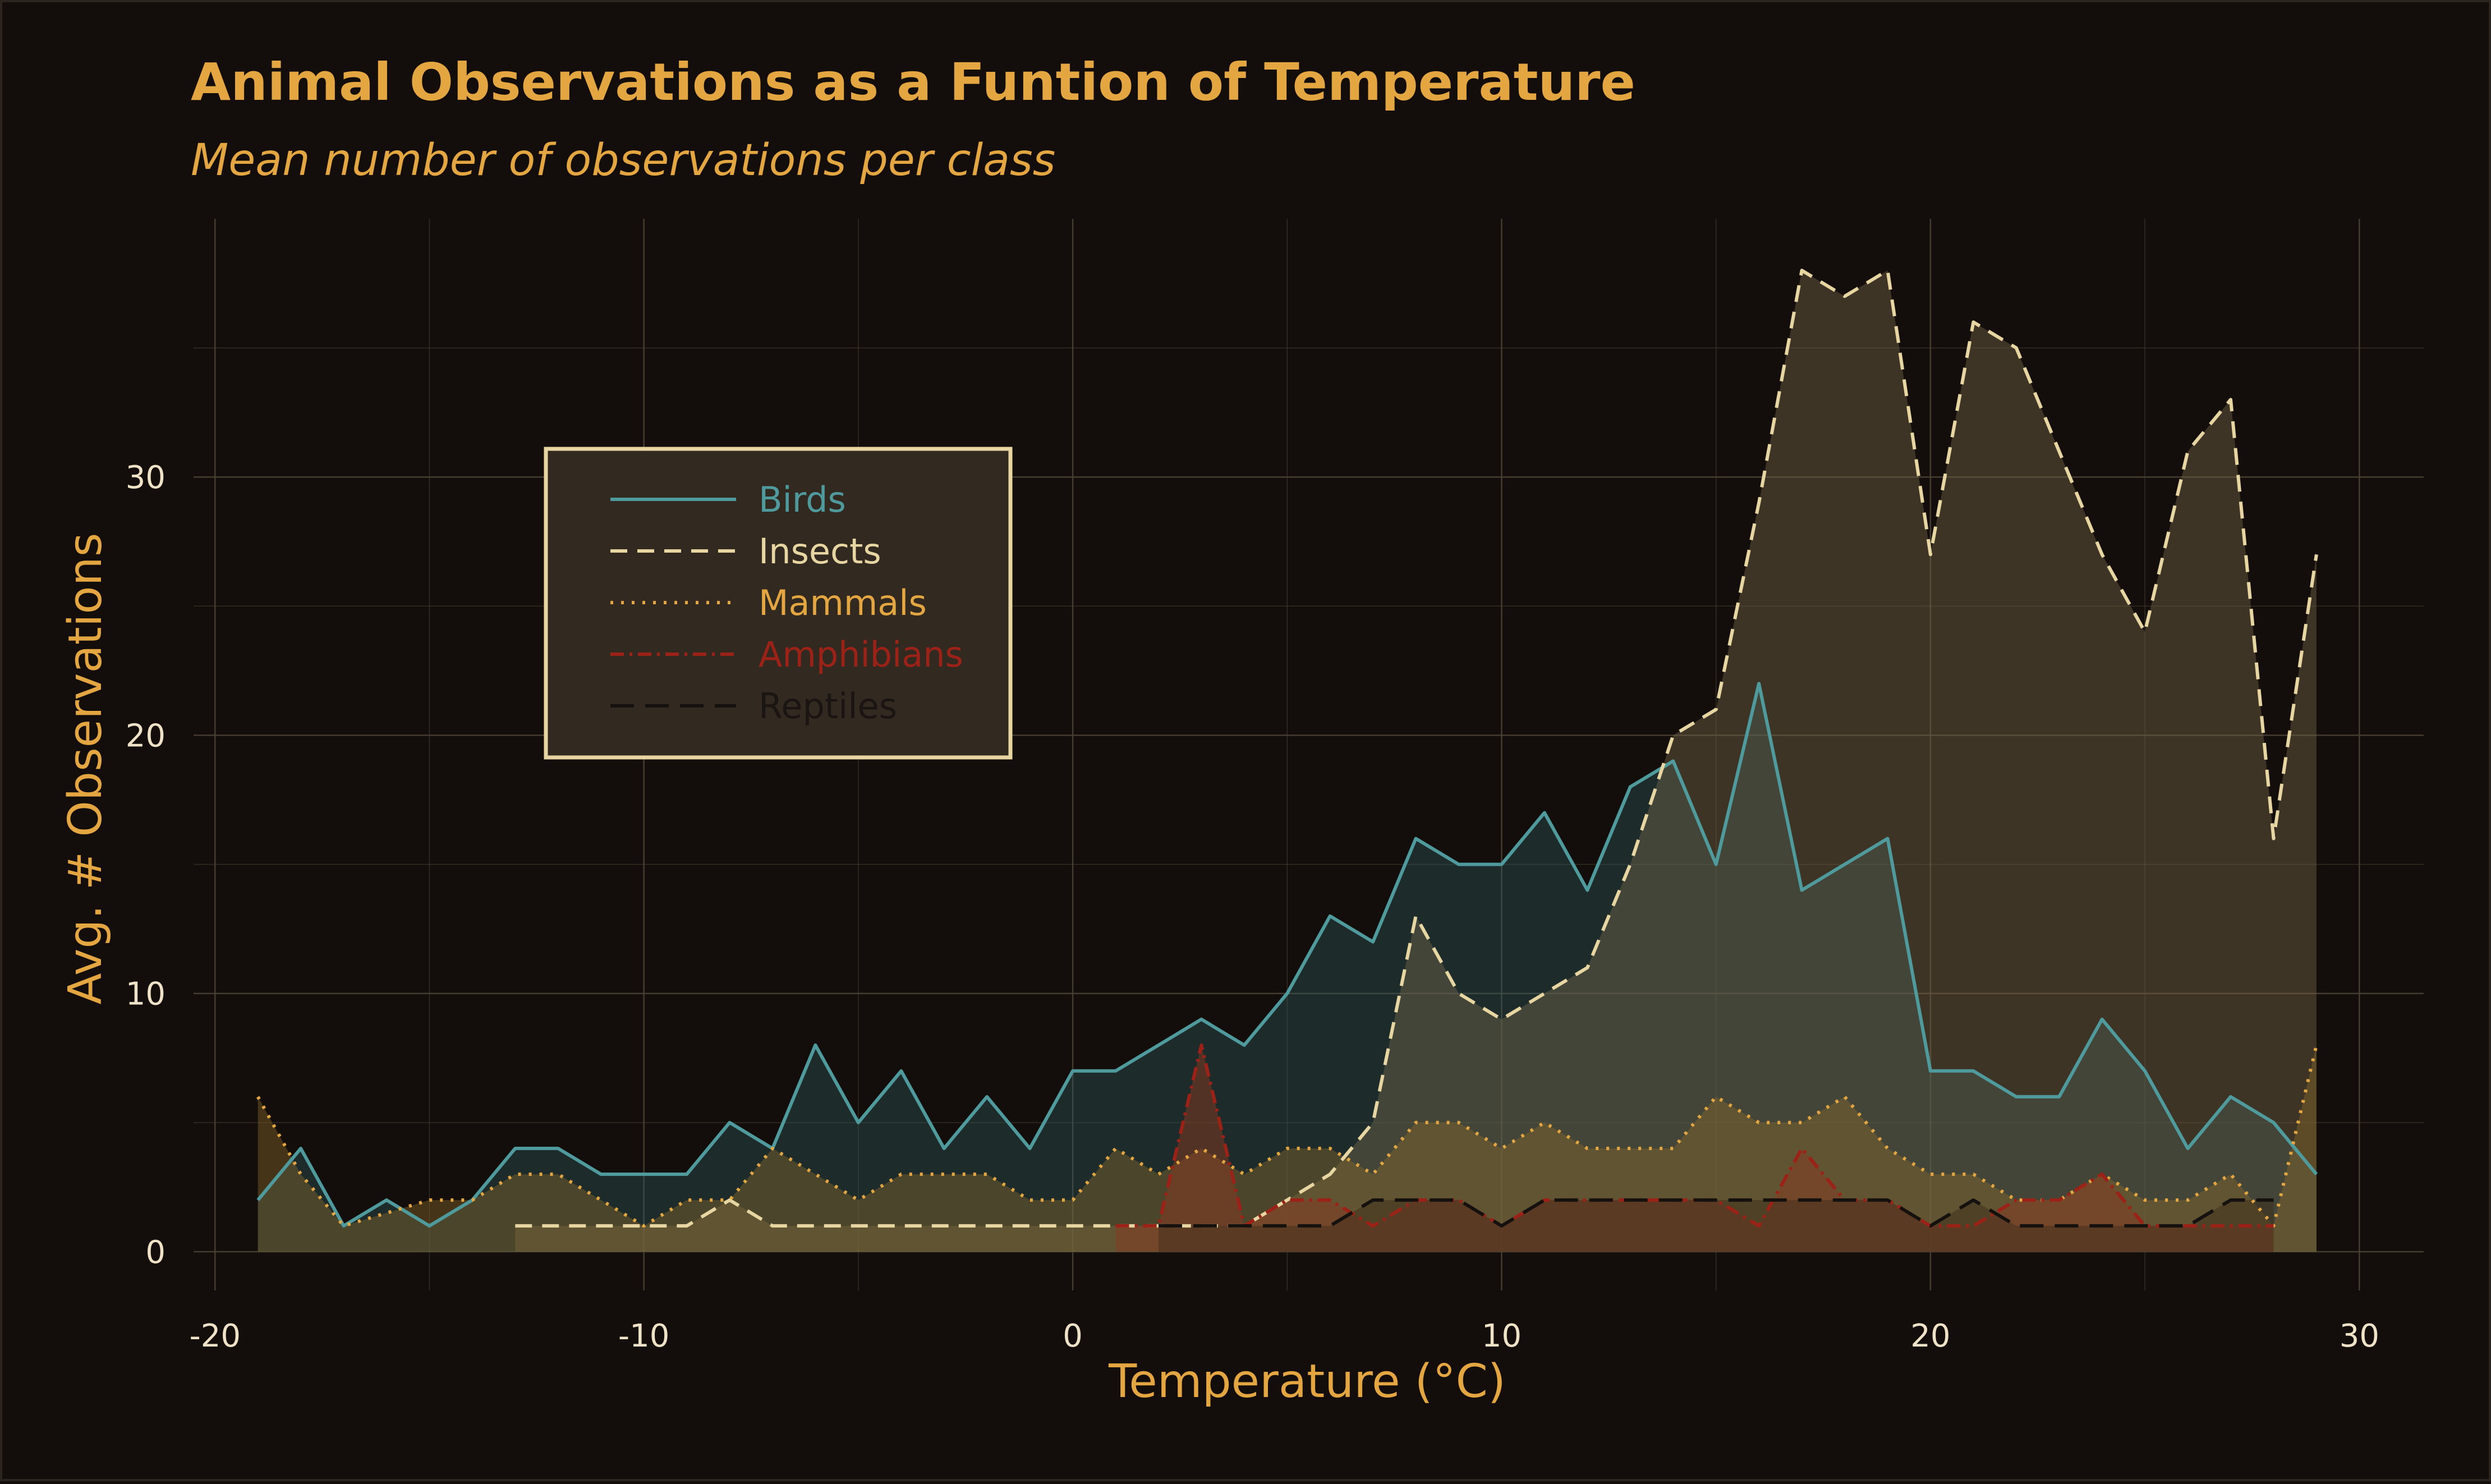 The width and height of the screenshot is (2491, 1484). What do you see at coordinates (1073, 1336) in the screenshot?
I see `x-tick-label: 0` at bounding box center [1073, 1336].